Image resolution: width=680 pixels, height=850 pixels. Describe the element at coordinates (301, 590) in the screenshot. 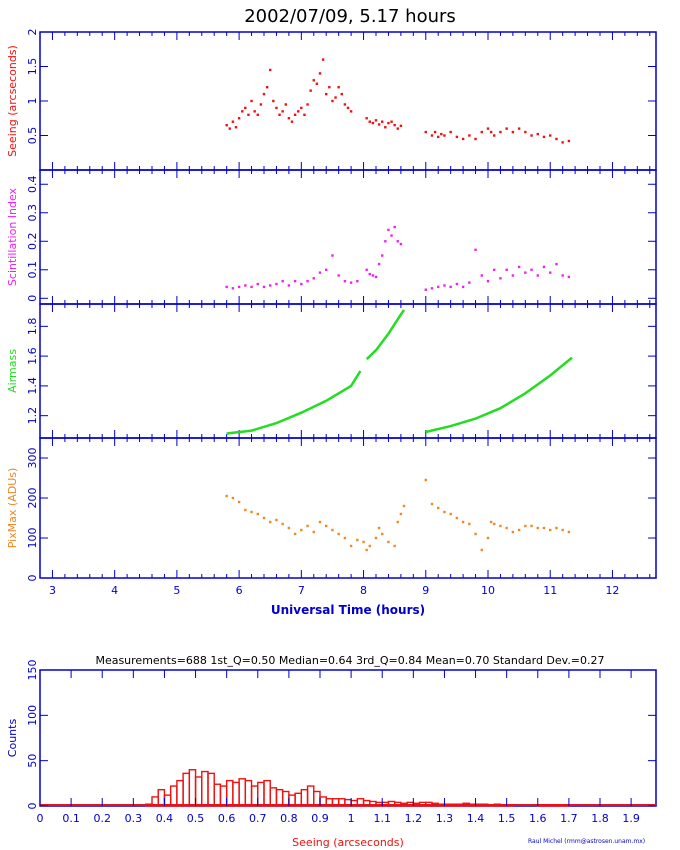

I see `x-tick-label: 7` at that location.